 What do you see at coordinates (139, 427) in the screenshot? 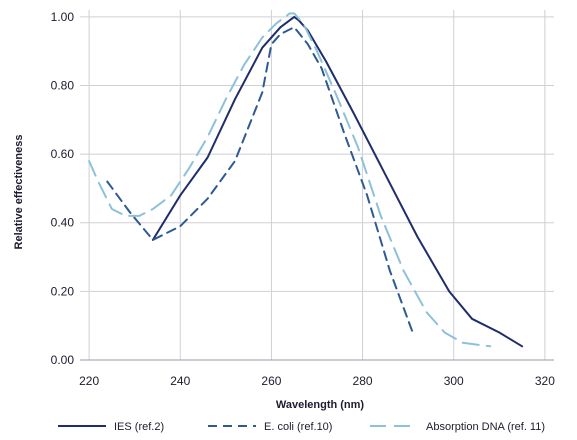
I see `legend-label-1: IES (ref.2)` at bounding box center [139, 427].